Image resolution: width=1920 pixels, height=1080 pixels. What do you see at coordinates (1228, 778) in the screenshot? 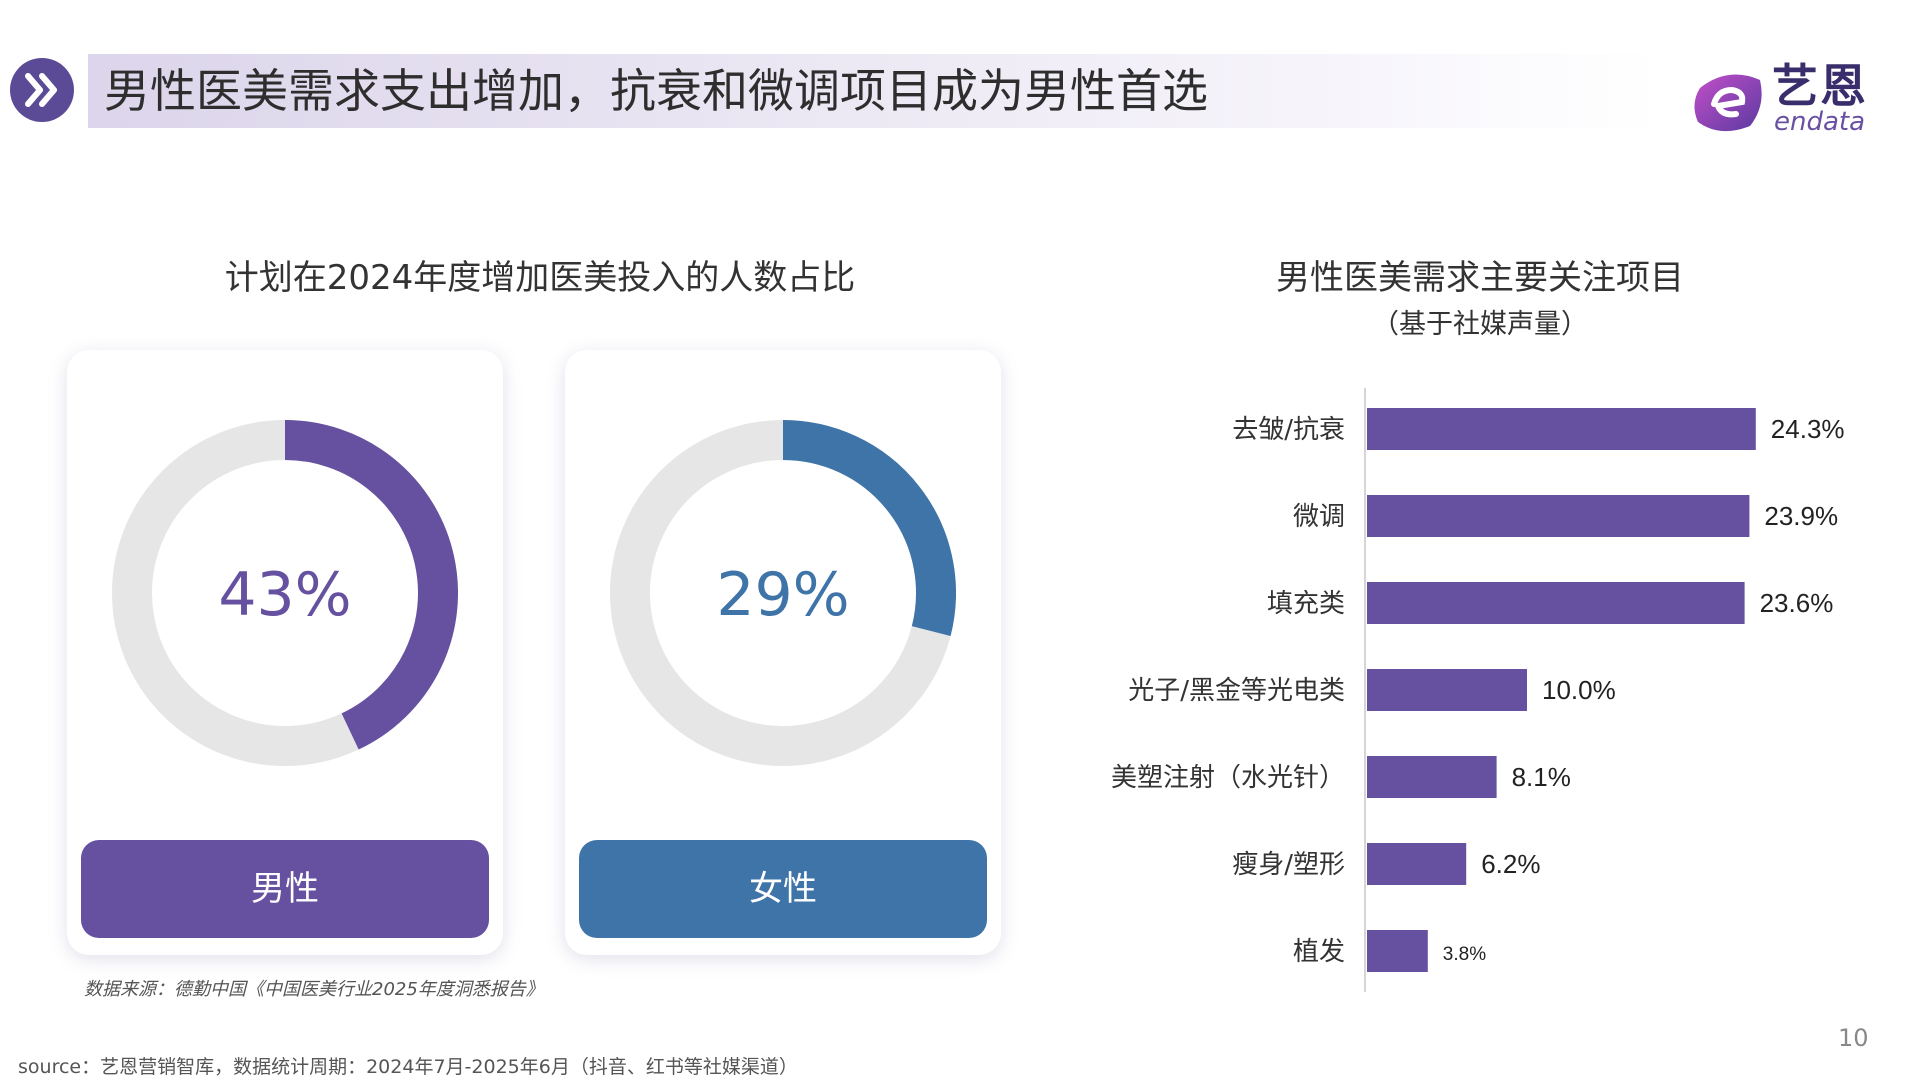
I see `bar-category-label: 美塑注射（水光针）` at bounding box center [1228, 778].